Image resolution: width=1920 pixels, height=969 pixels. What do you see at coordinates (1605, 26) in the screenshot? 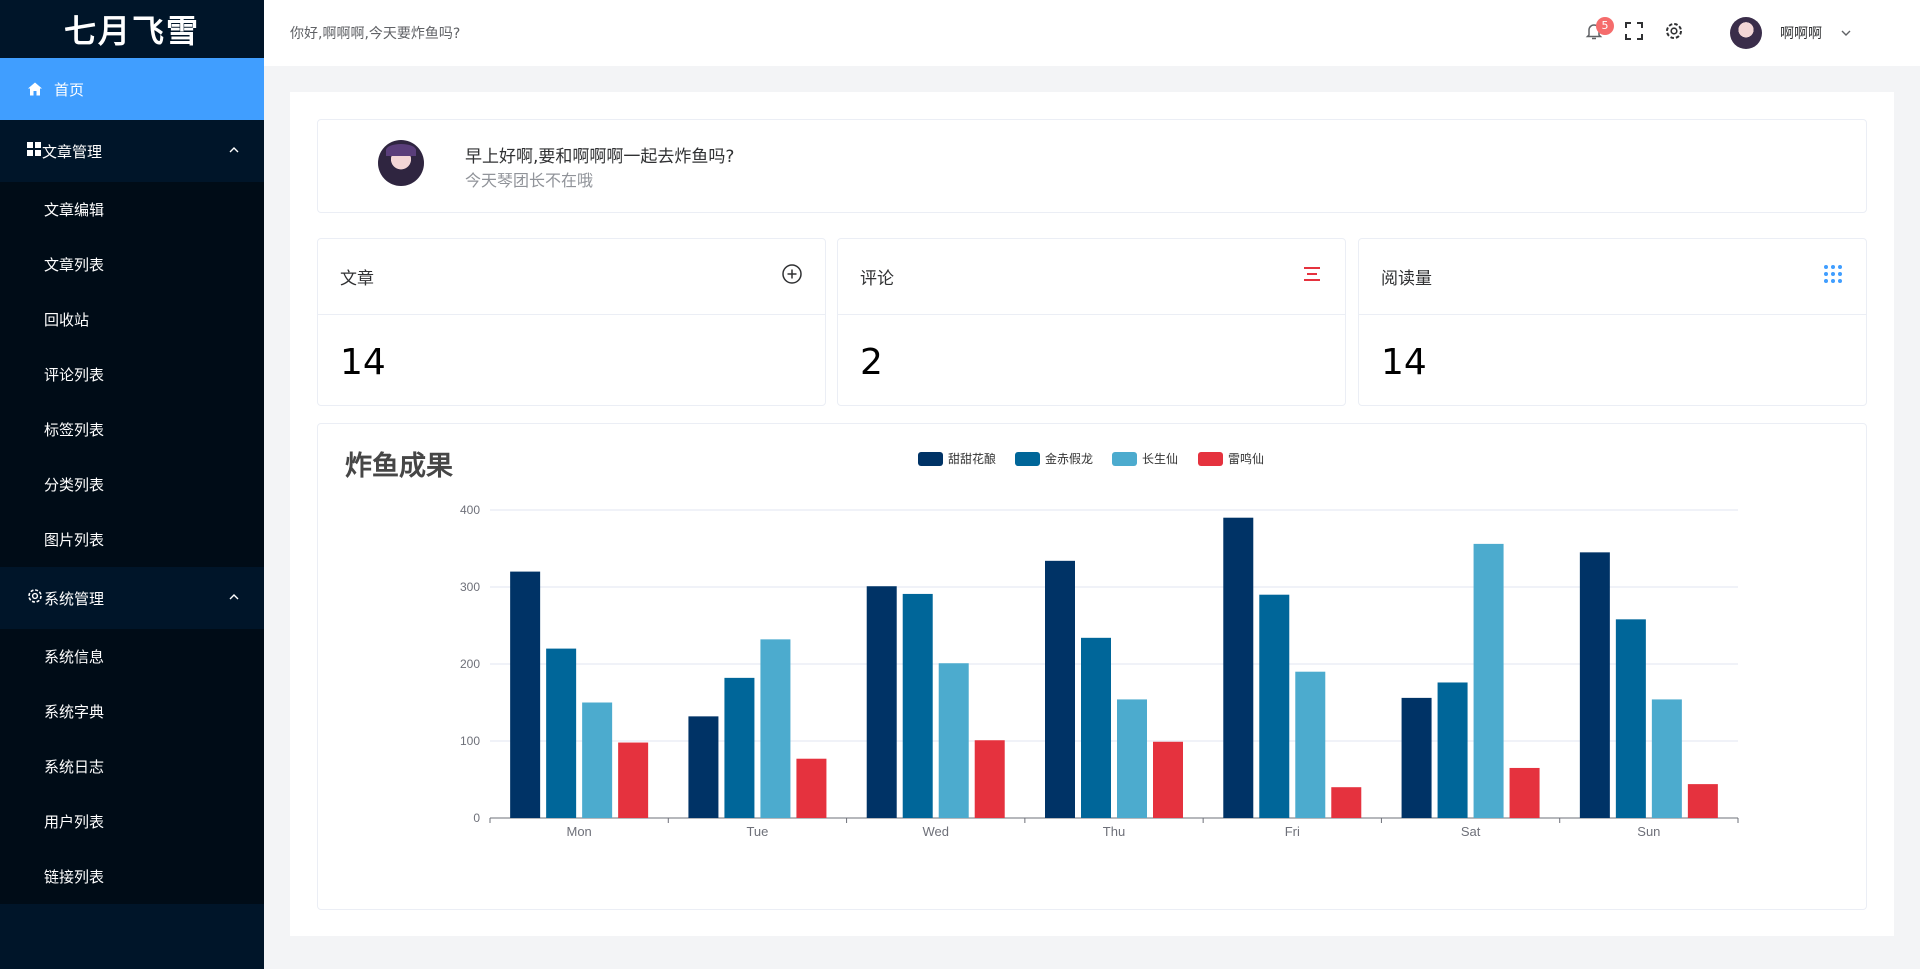
I see `notification-badge: 5` at bounding box center [1605, 26].